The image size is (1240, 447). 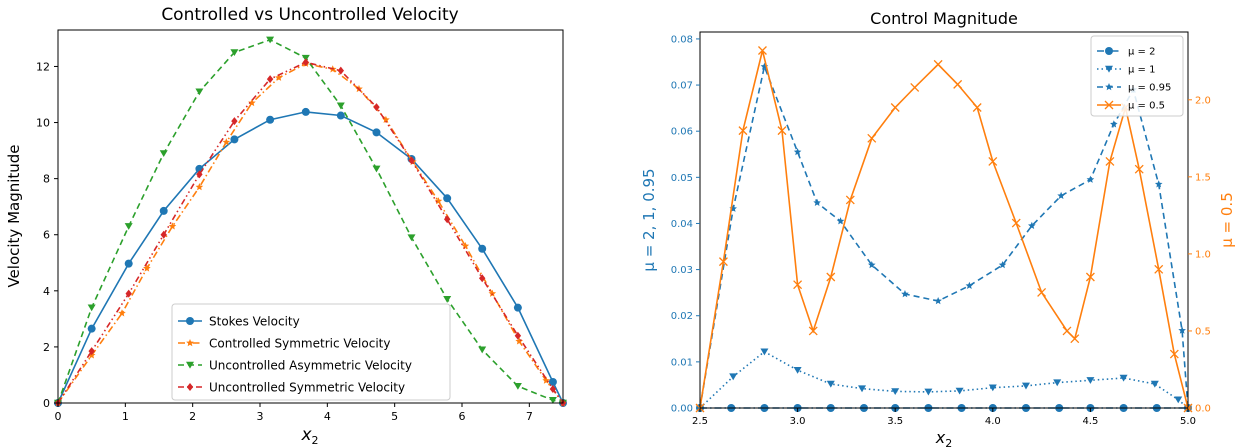 What do you see at coordinates (682, 178) in the screenshot?
I see `y-tick-label: 0.05` at bounding box center [682, 178].